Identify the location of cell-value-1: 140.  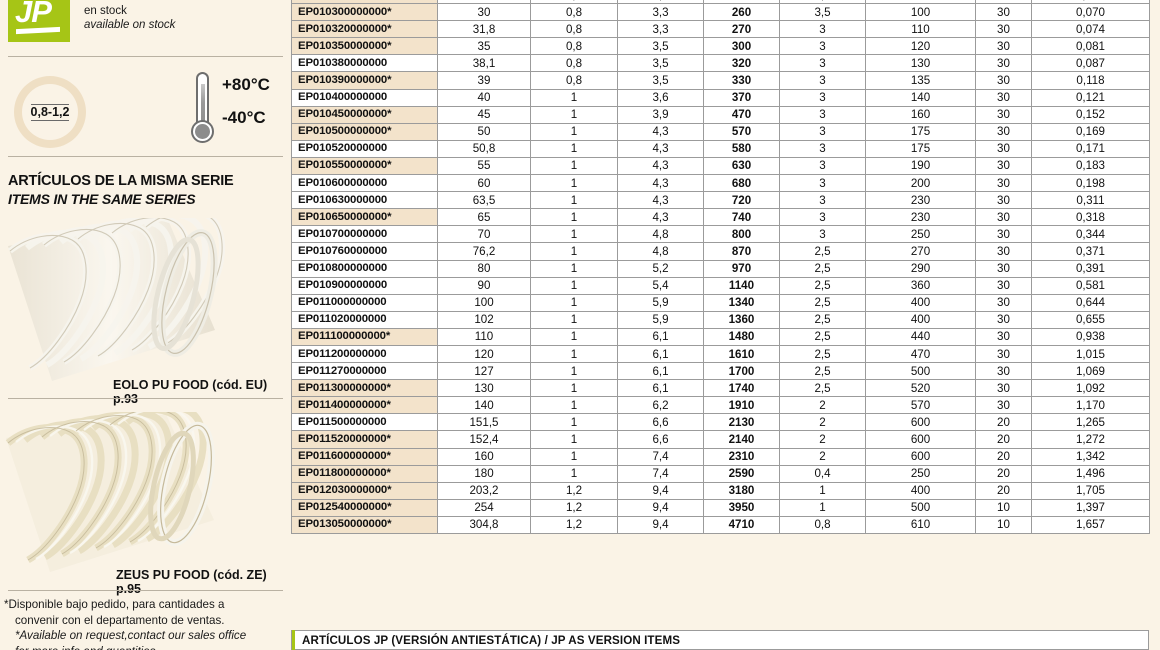
(484, 405).